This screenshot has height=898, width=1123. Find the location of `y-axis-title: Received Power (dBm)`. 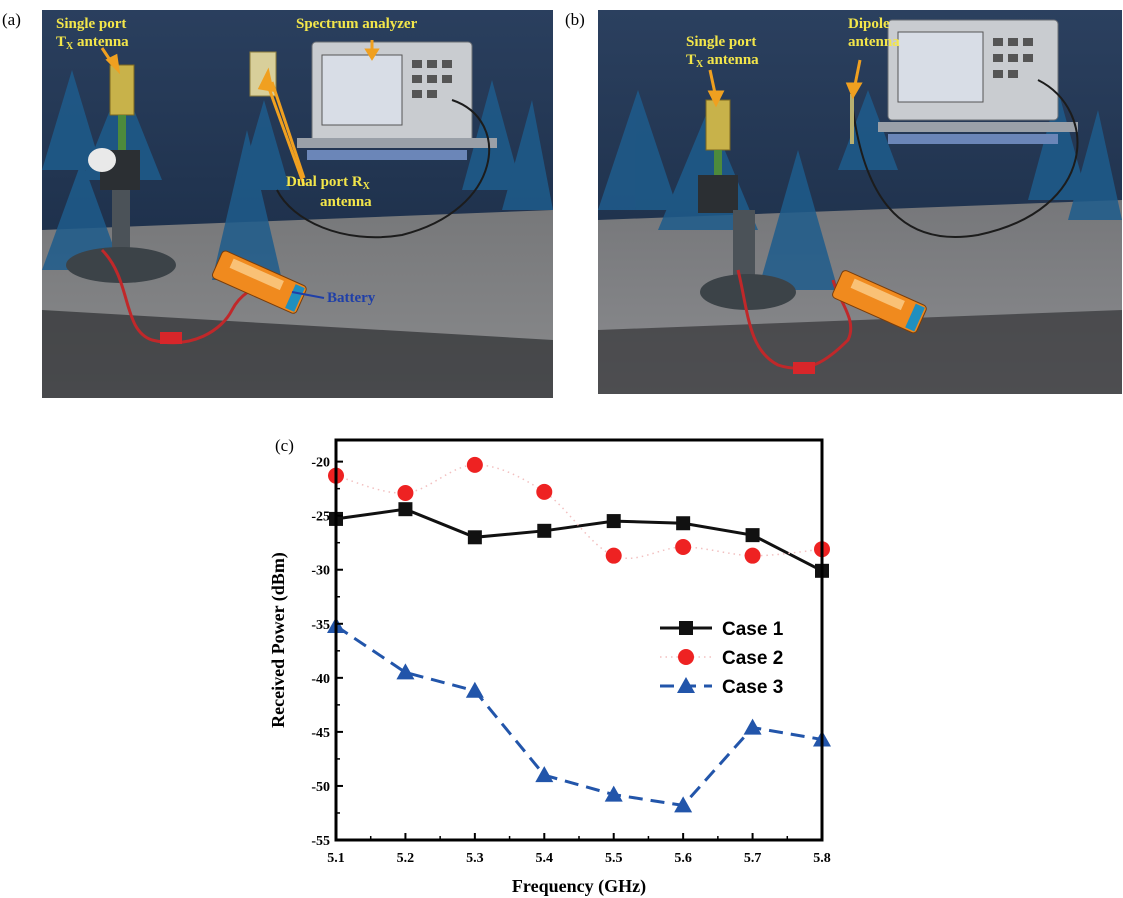

y-axis-title: Received Power (dBm) is located at coordinates (278, 640).